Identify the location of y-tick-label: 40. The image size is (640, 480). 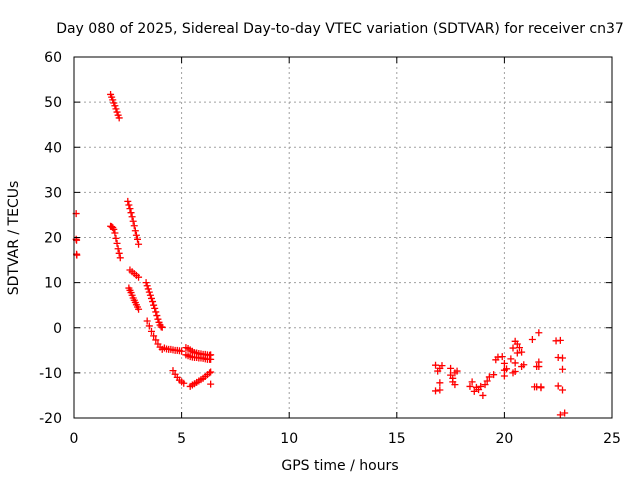
(53, 148).